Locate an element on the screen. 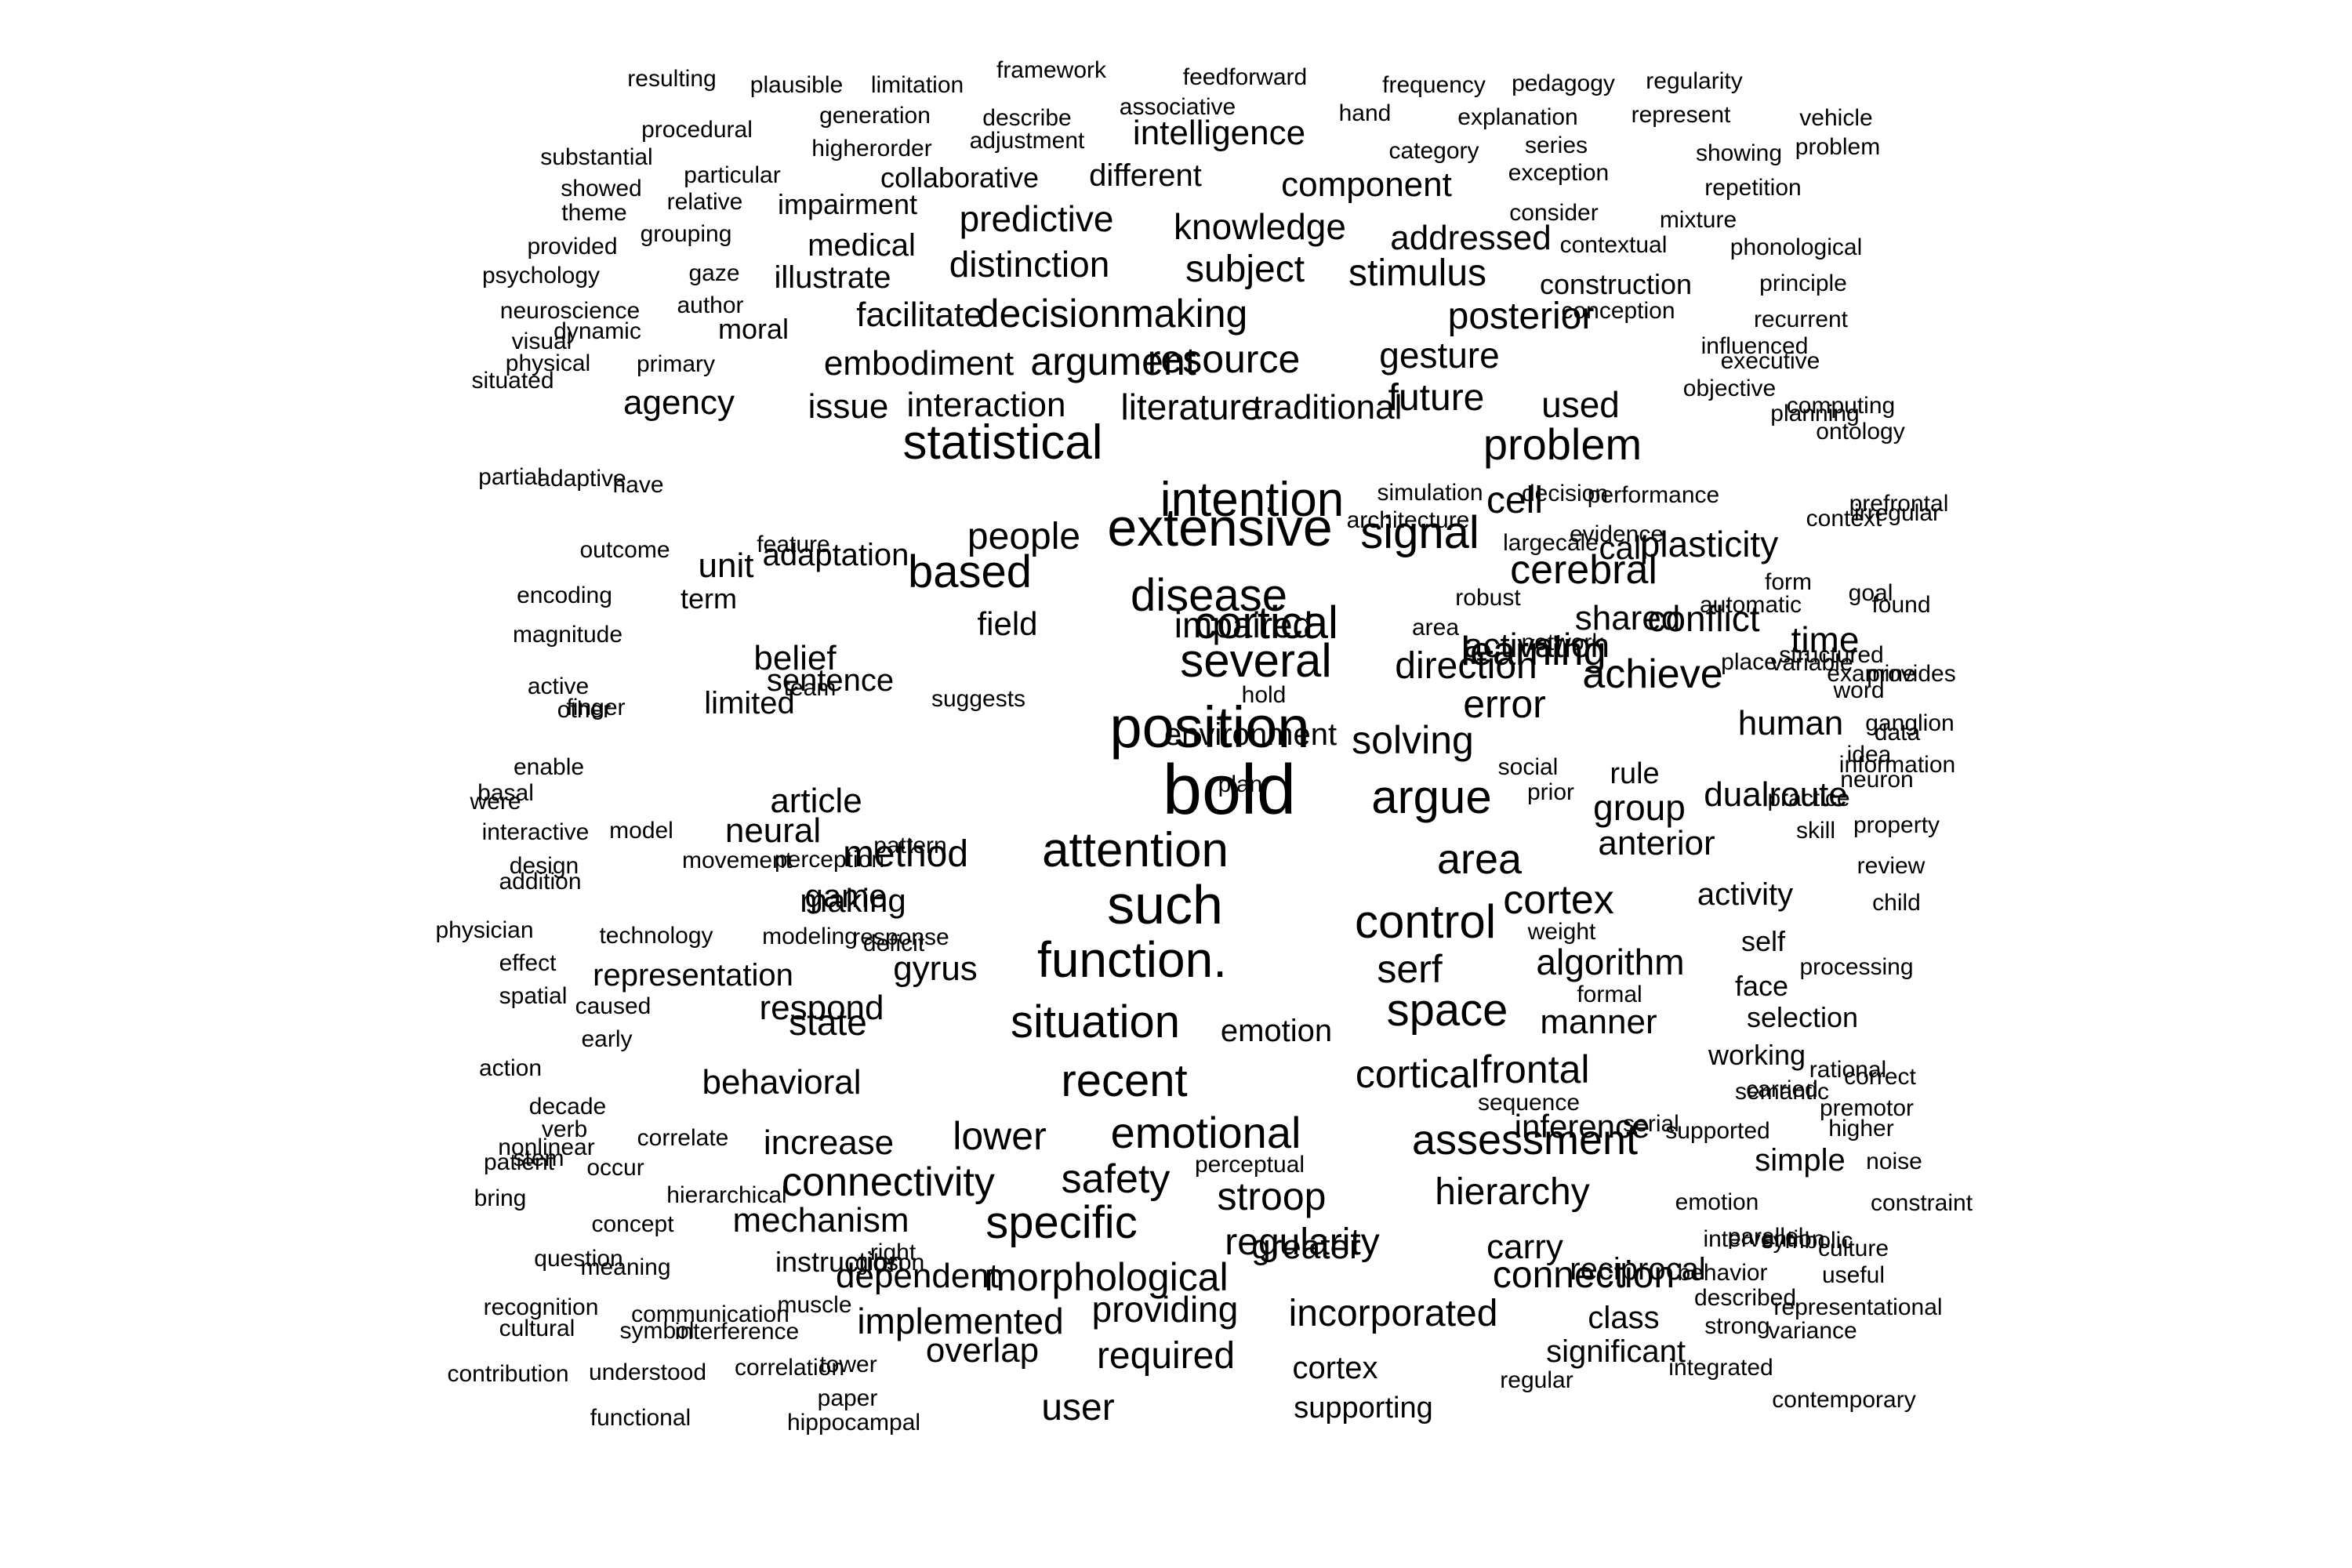  cloud-word: patient is located at coordinates (519, 1162).